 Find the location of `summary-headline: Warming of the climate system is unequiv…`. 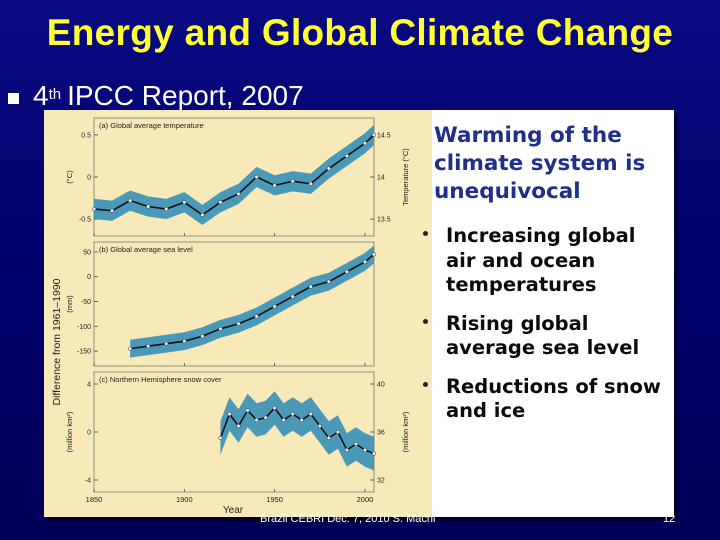

summary-headline: Warming of the climate system is unequiv… is located at coordinates (540, 163).